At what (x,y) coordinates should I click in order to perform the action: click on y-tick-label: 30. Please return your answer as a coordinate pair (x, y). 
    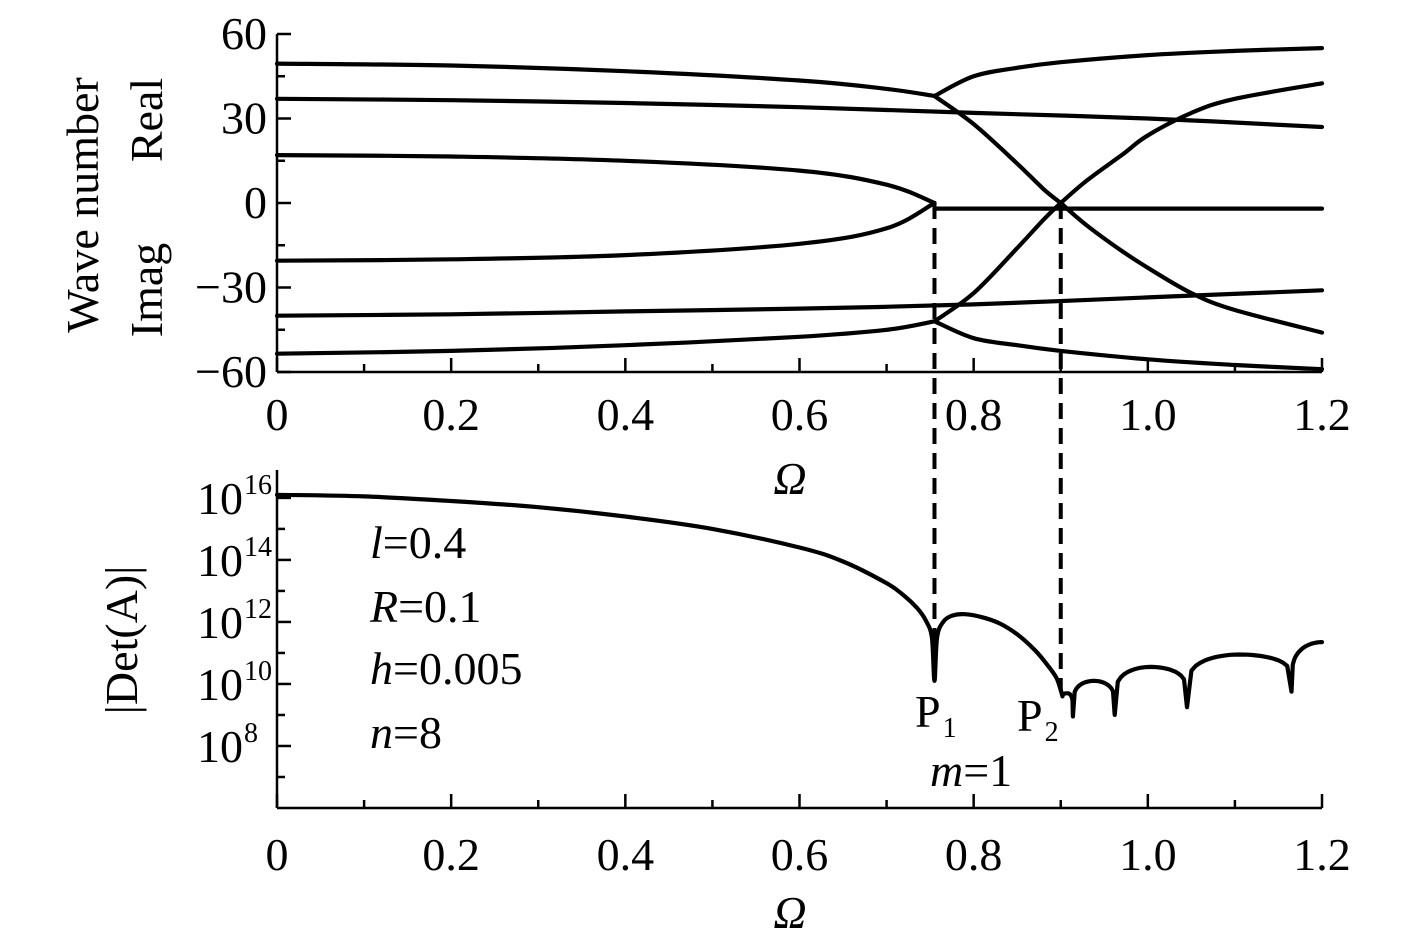
    Looking at the image, I should click on (244, 118).